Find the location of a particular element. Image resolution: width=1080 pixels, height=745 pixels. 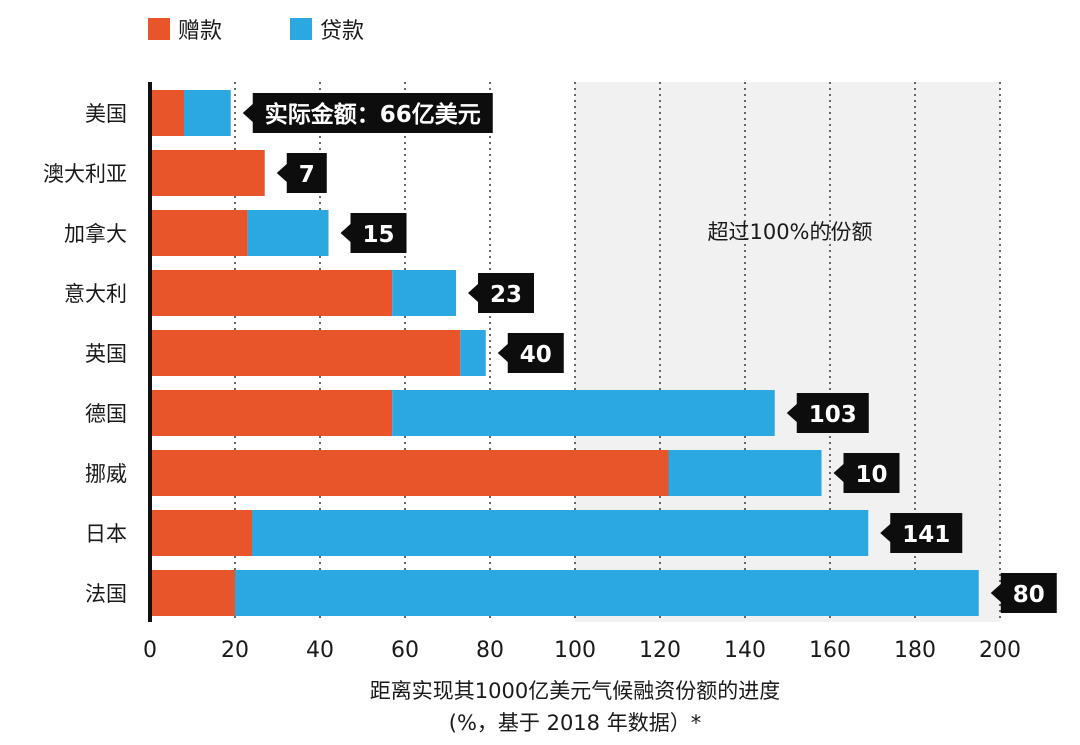

legend: 赠款 贷款 is located at coordinates (256, 31).